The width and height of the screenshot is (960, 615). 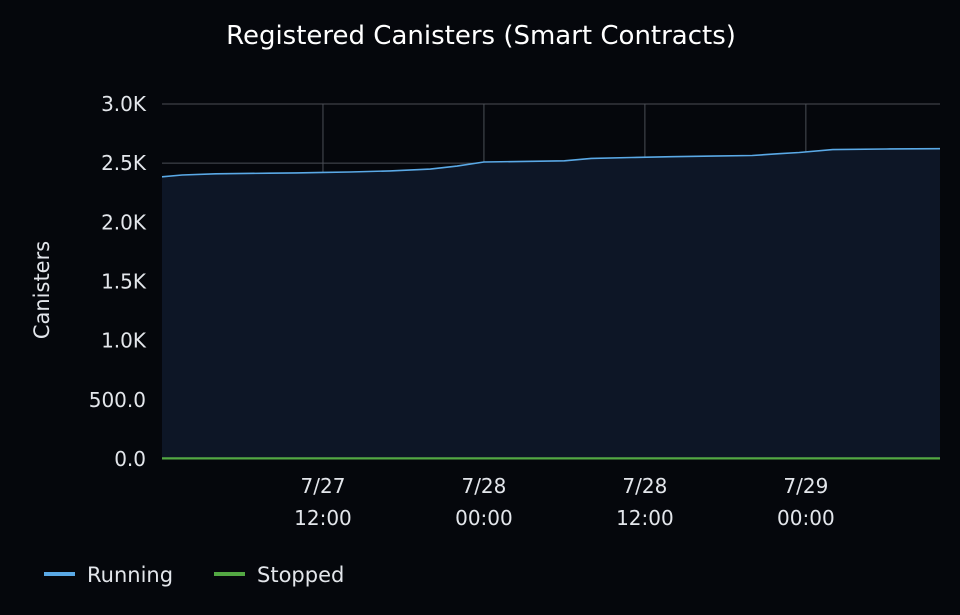 I want to click on legend-label-running: Running, so click(x=130, y=575).